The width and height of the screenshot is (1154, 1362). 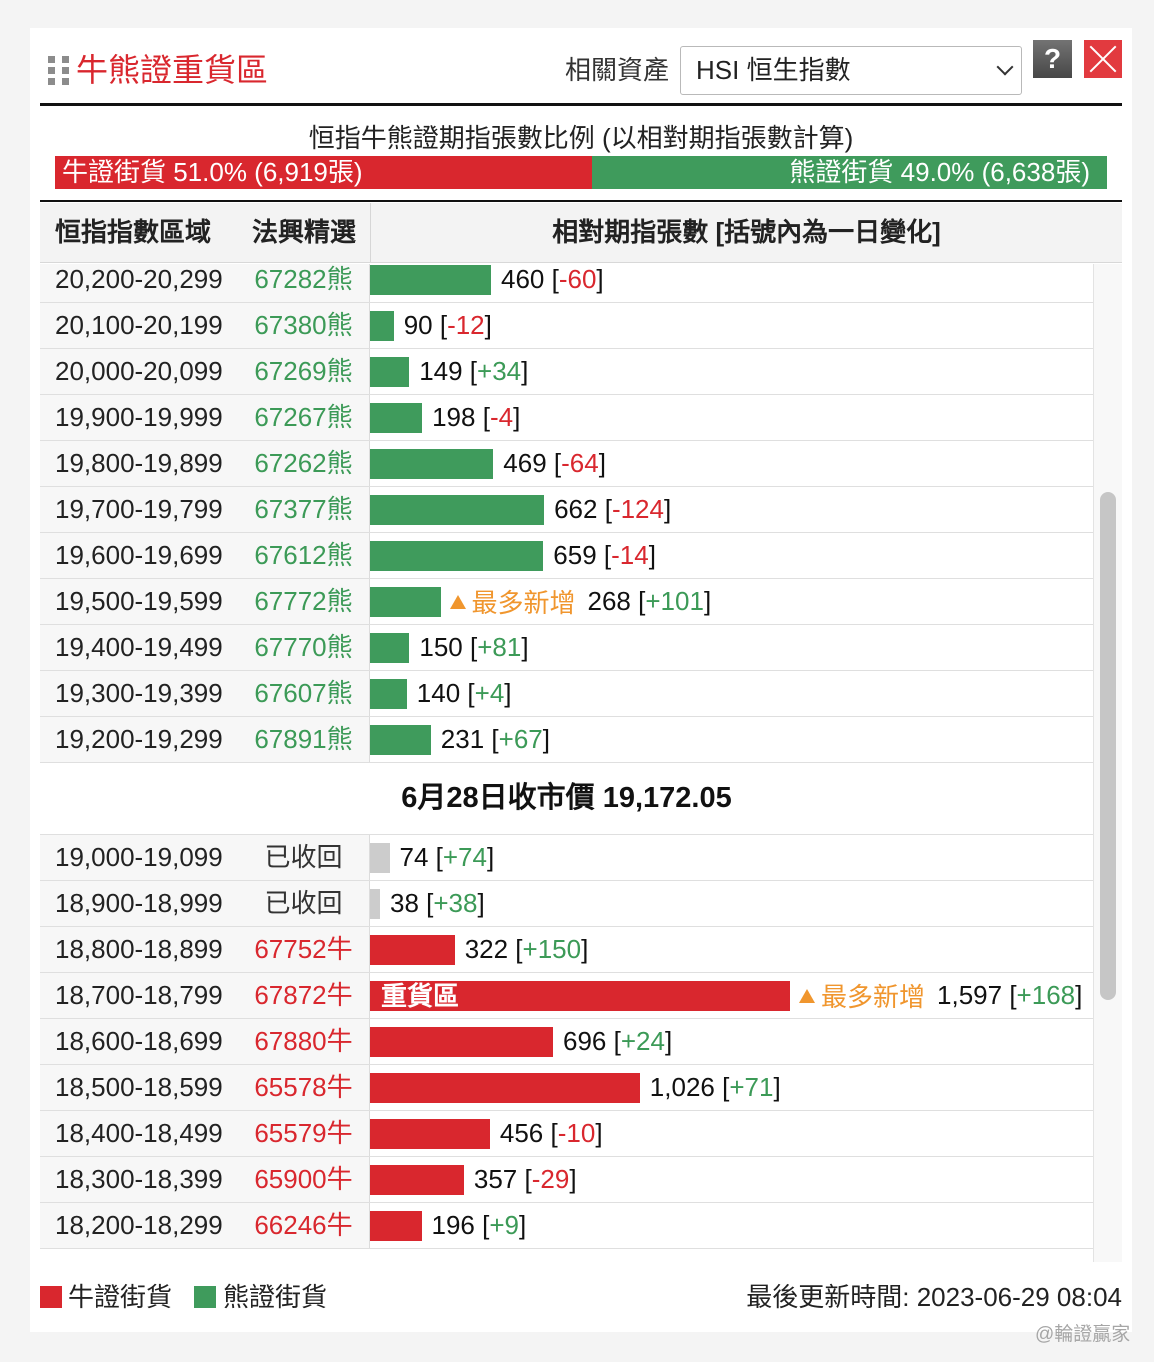 I want to click on recovered-label: 已收回, so click(x=304, y=903).